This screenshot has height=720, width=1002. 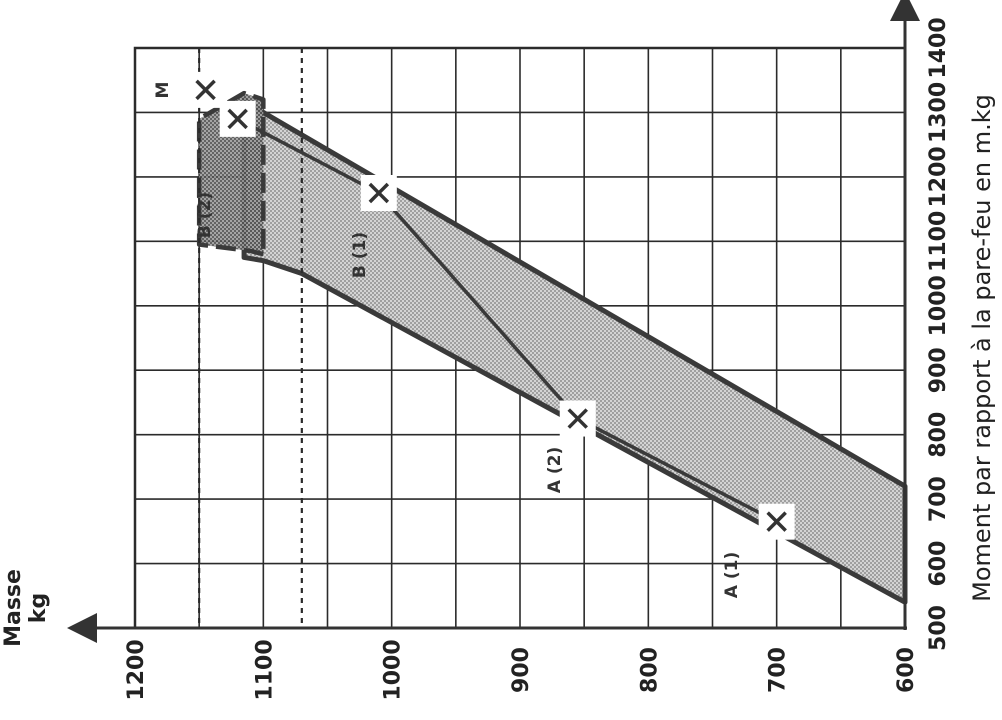 I want to click on moment-tick-600: 600, so click(x=938, y=564).